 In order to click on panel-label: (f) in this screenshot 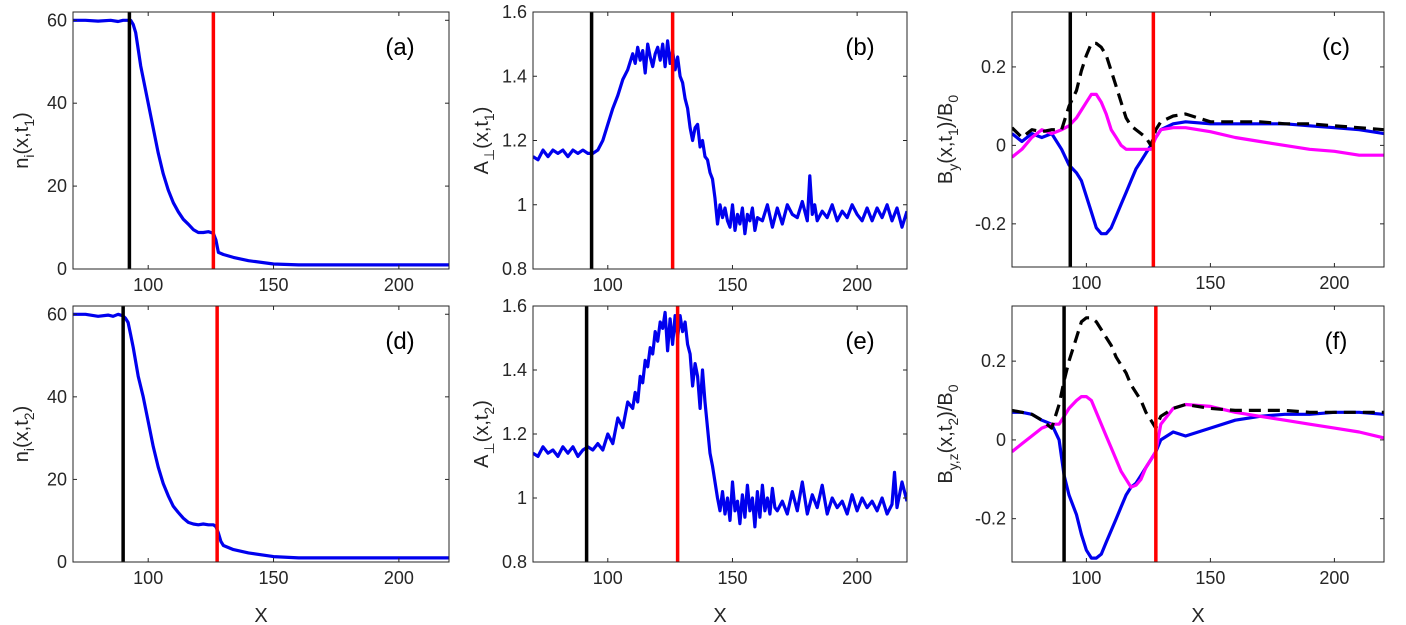, I will do `click(1336, 341)`.